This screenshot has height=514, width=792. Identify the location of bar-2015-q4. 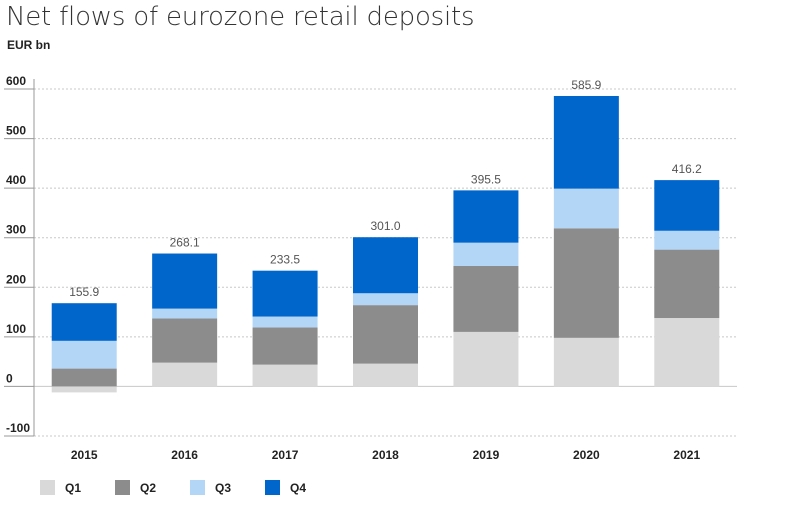
(84, 322).